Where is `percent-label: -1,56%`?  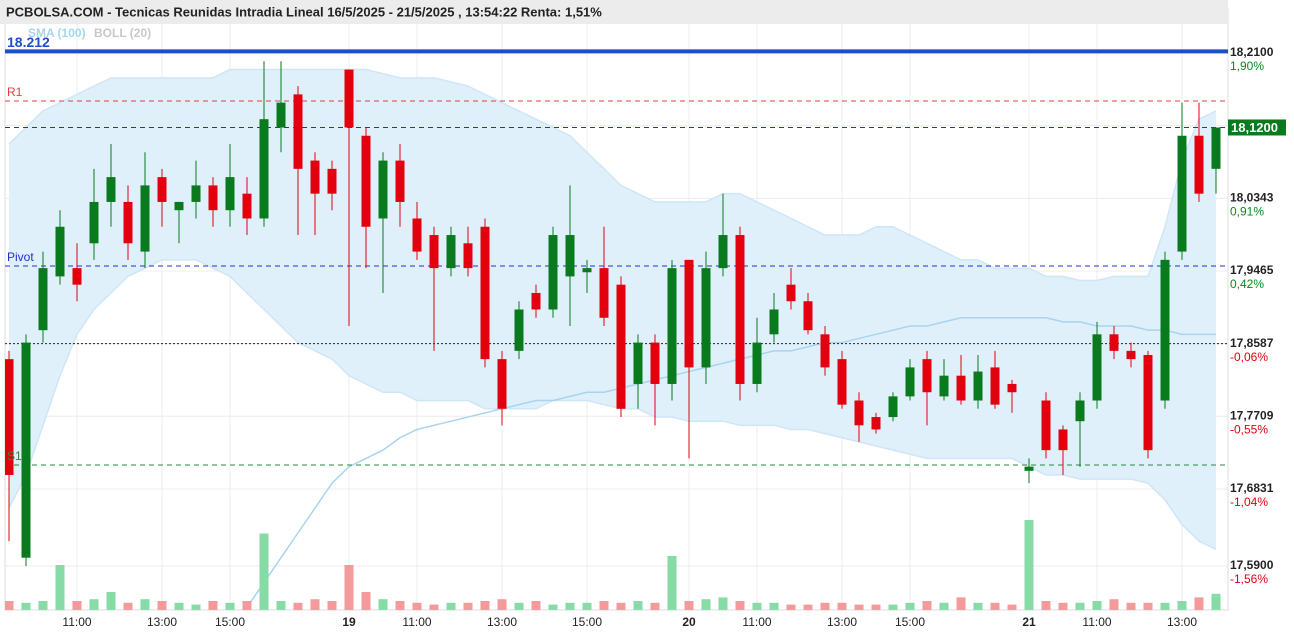 percent-label: -1,56% is located at coordinates (1249, 579).